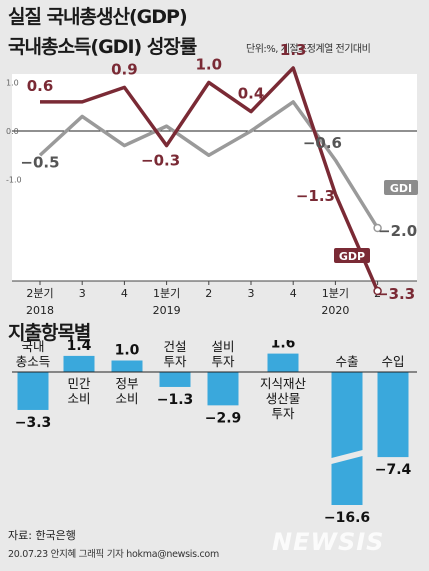 This screenshot has width=429, height=571. I want to click on bar-value-label: −7.4, so click(393, 470).